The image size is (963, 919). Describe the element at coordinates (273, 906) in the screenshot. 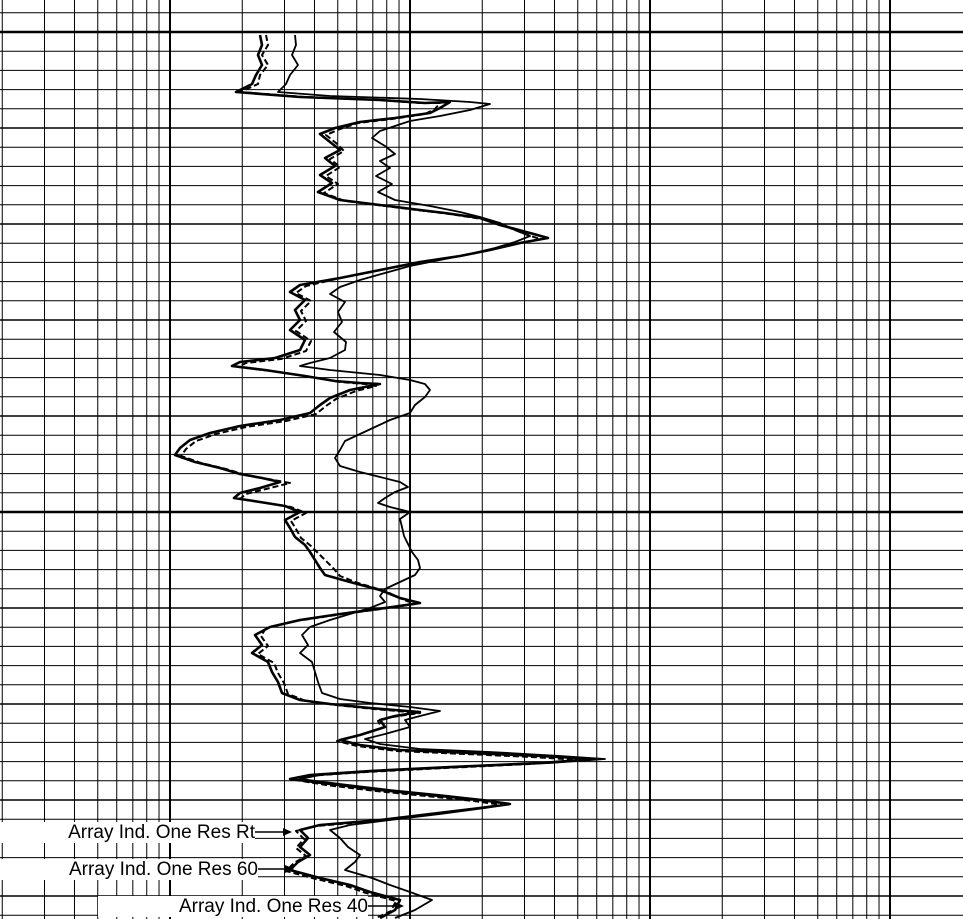

I see `curve-label: Array Ind. One Res 40` at that location.